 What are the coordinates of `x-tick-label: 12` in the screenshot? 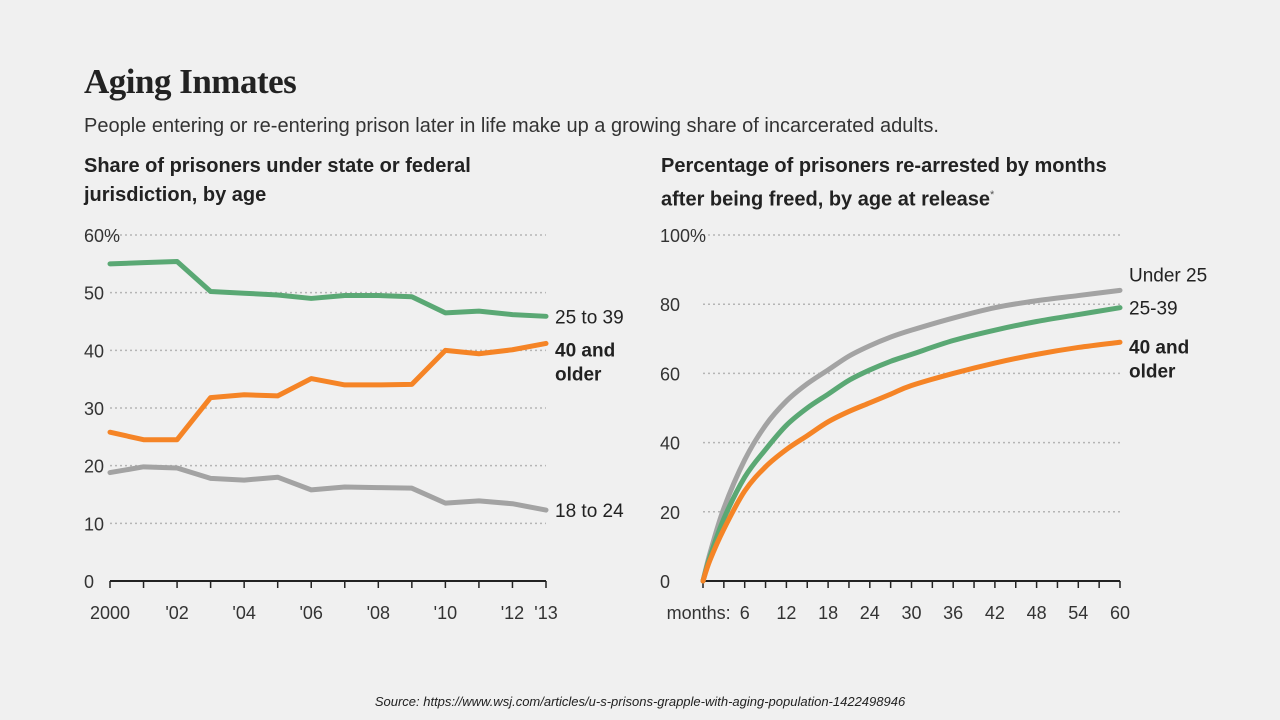 It's located at (786, 613).